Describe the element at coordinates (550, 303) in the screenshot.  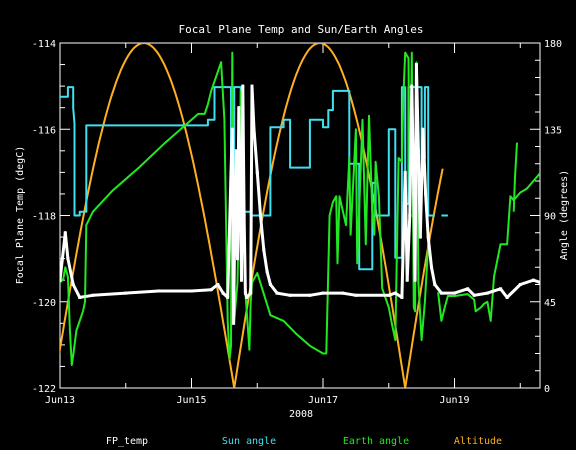
I see `right-tick-label: 45` at that location.